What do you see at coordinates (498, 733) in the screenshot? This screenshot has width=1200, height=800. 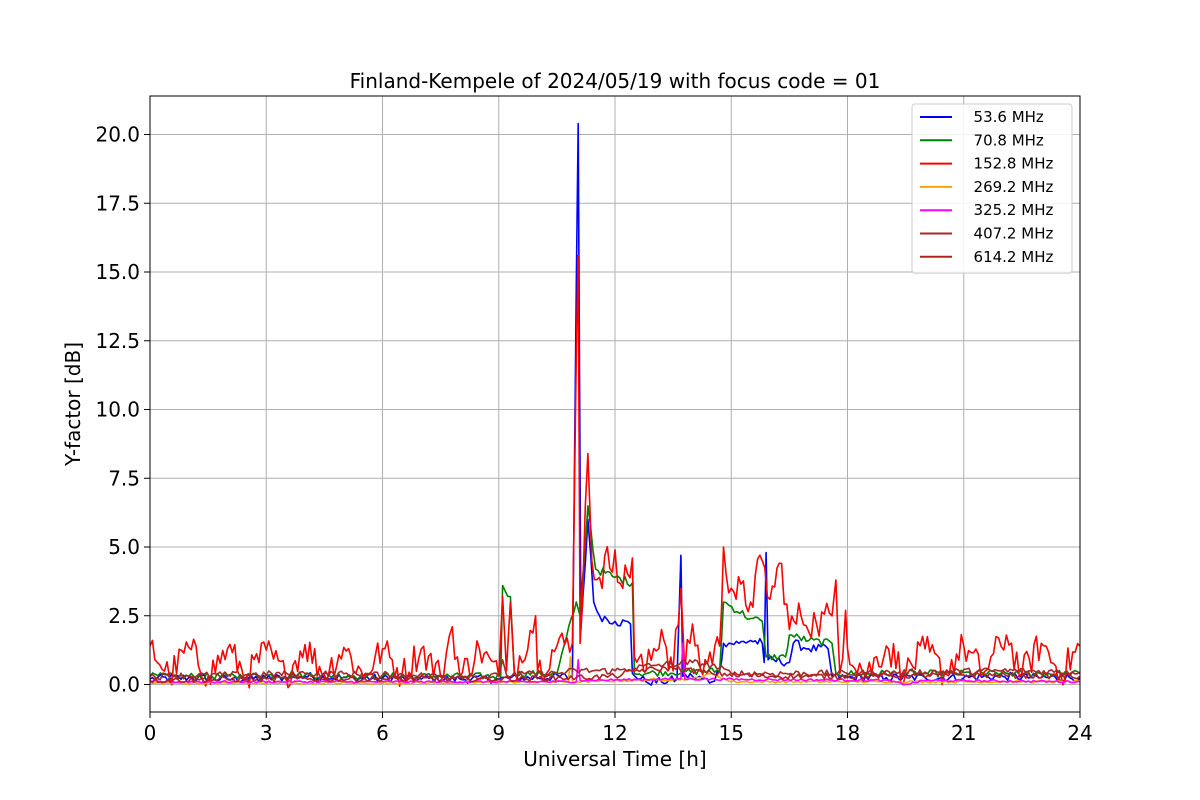 I see `x-tick-label: 9` at bounding box center [498, 733].